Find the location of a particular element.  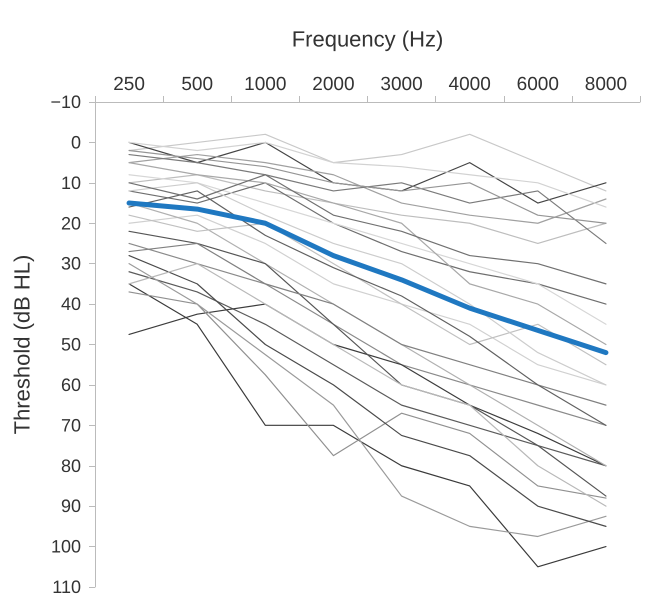

y-tick-label: 100 is located at coordinates (65, 546).